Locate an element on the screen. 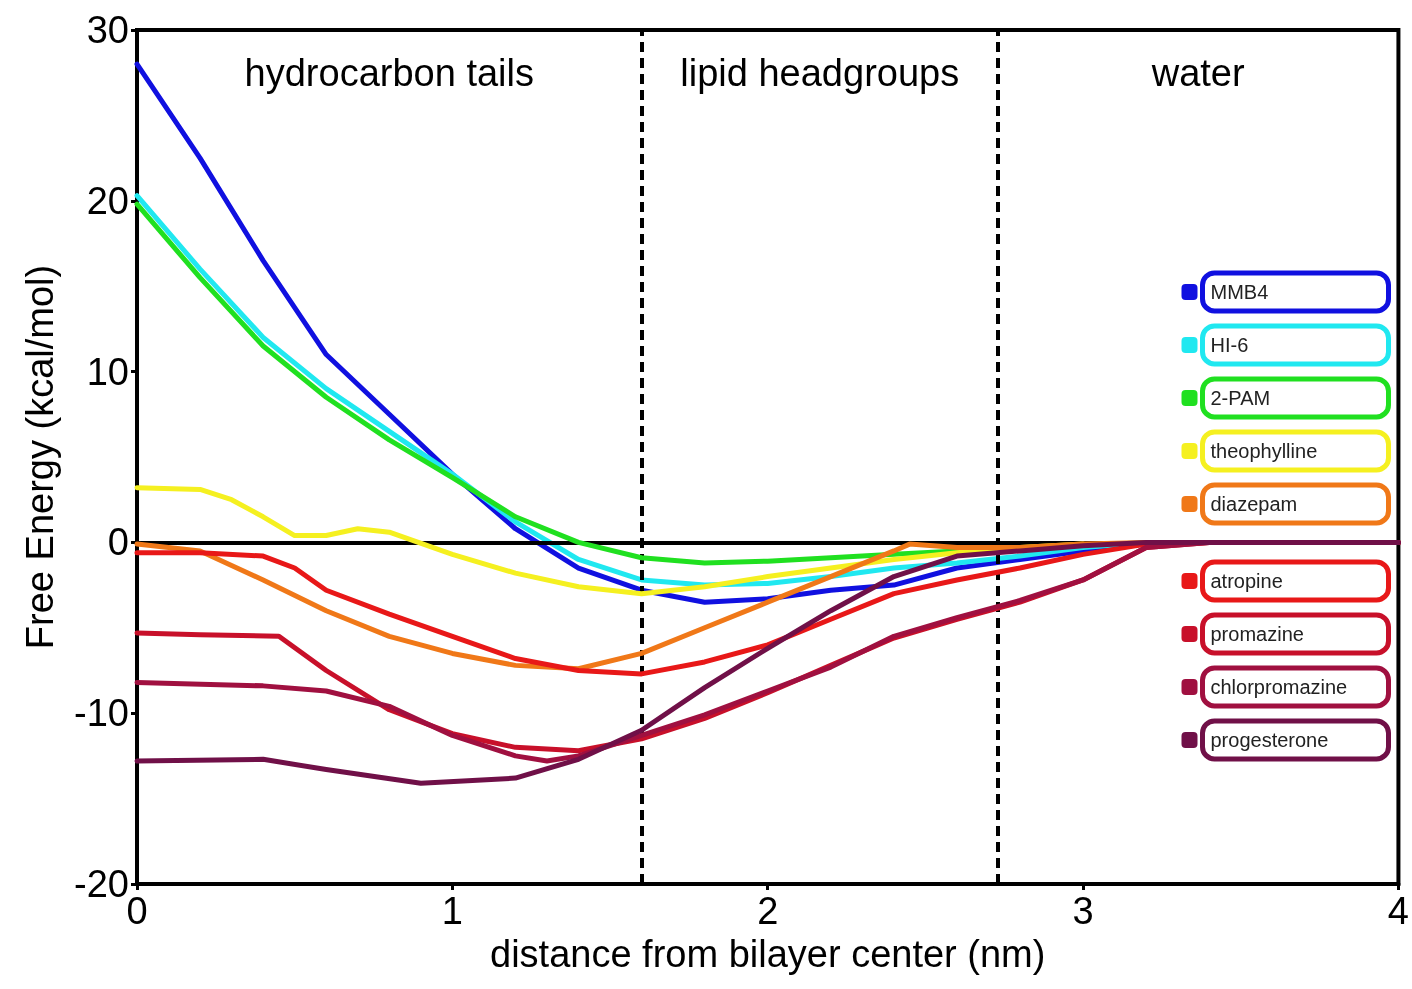  legend-label: chlorpromazine is located at coordinates (1279, 686).